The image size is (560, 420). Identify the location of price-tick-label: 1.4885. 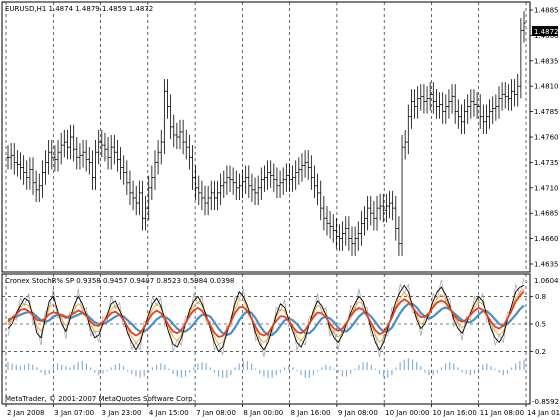
(546, 11).